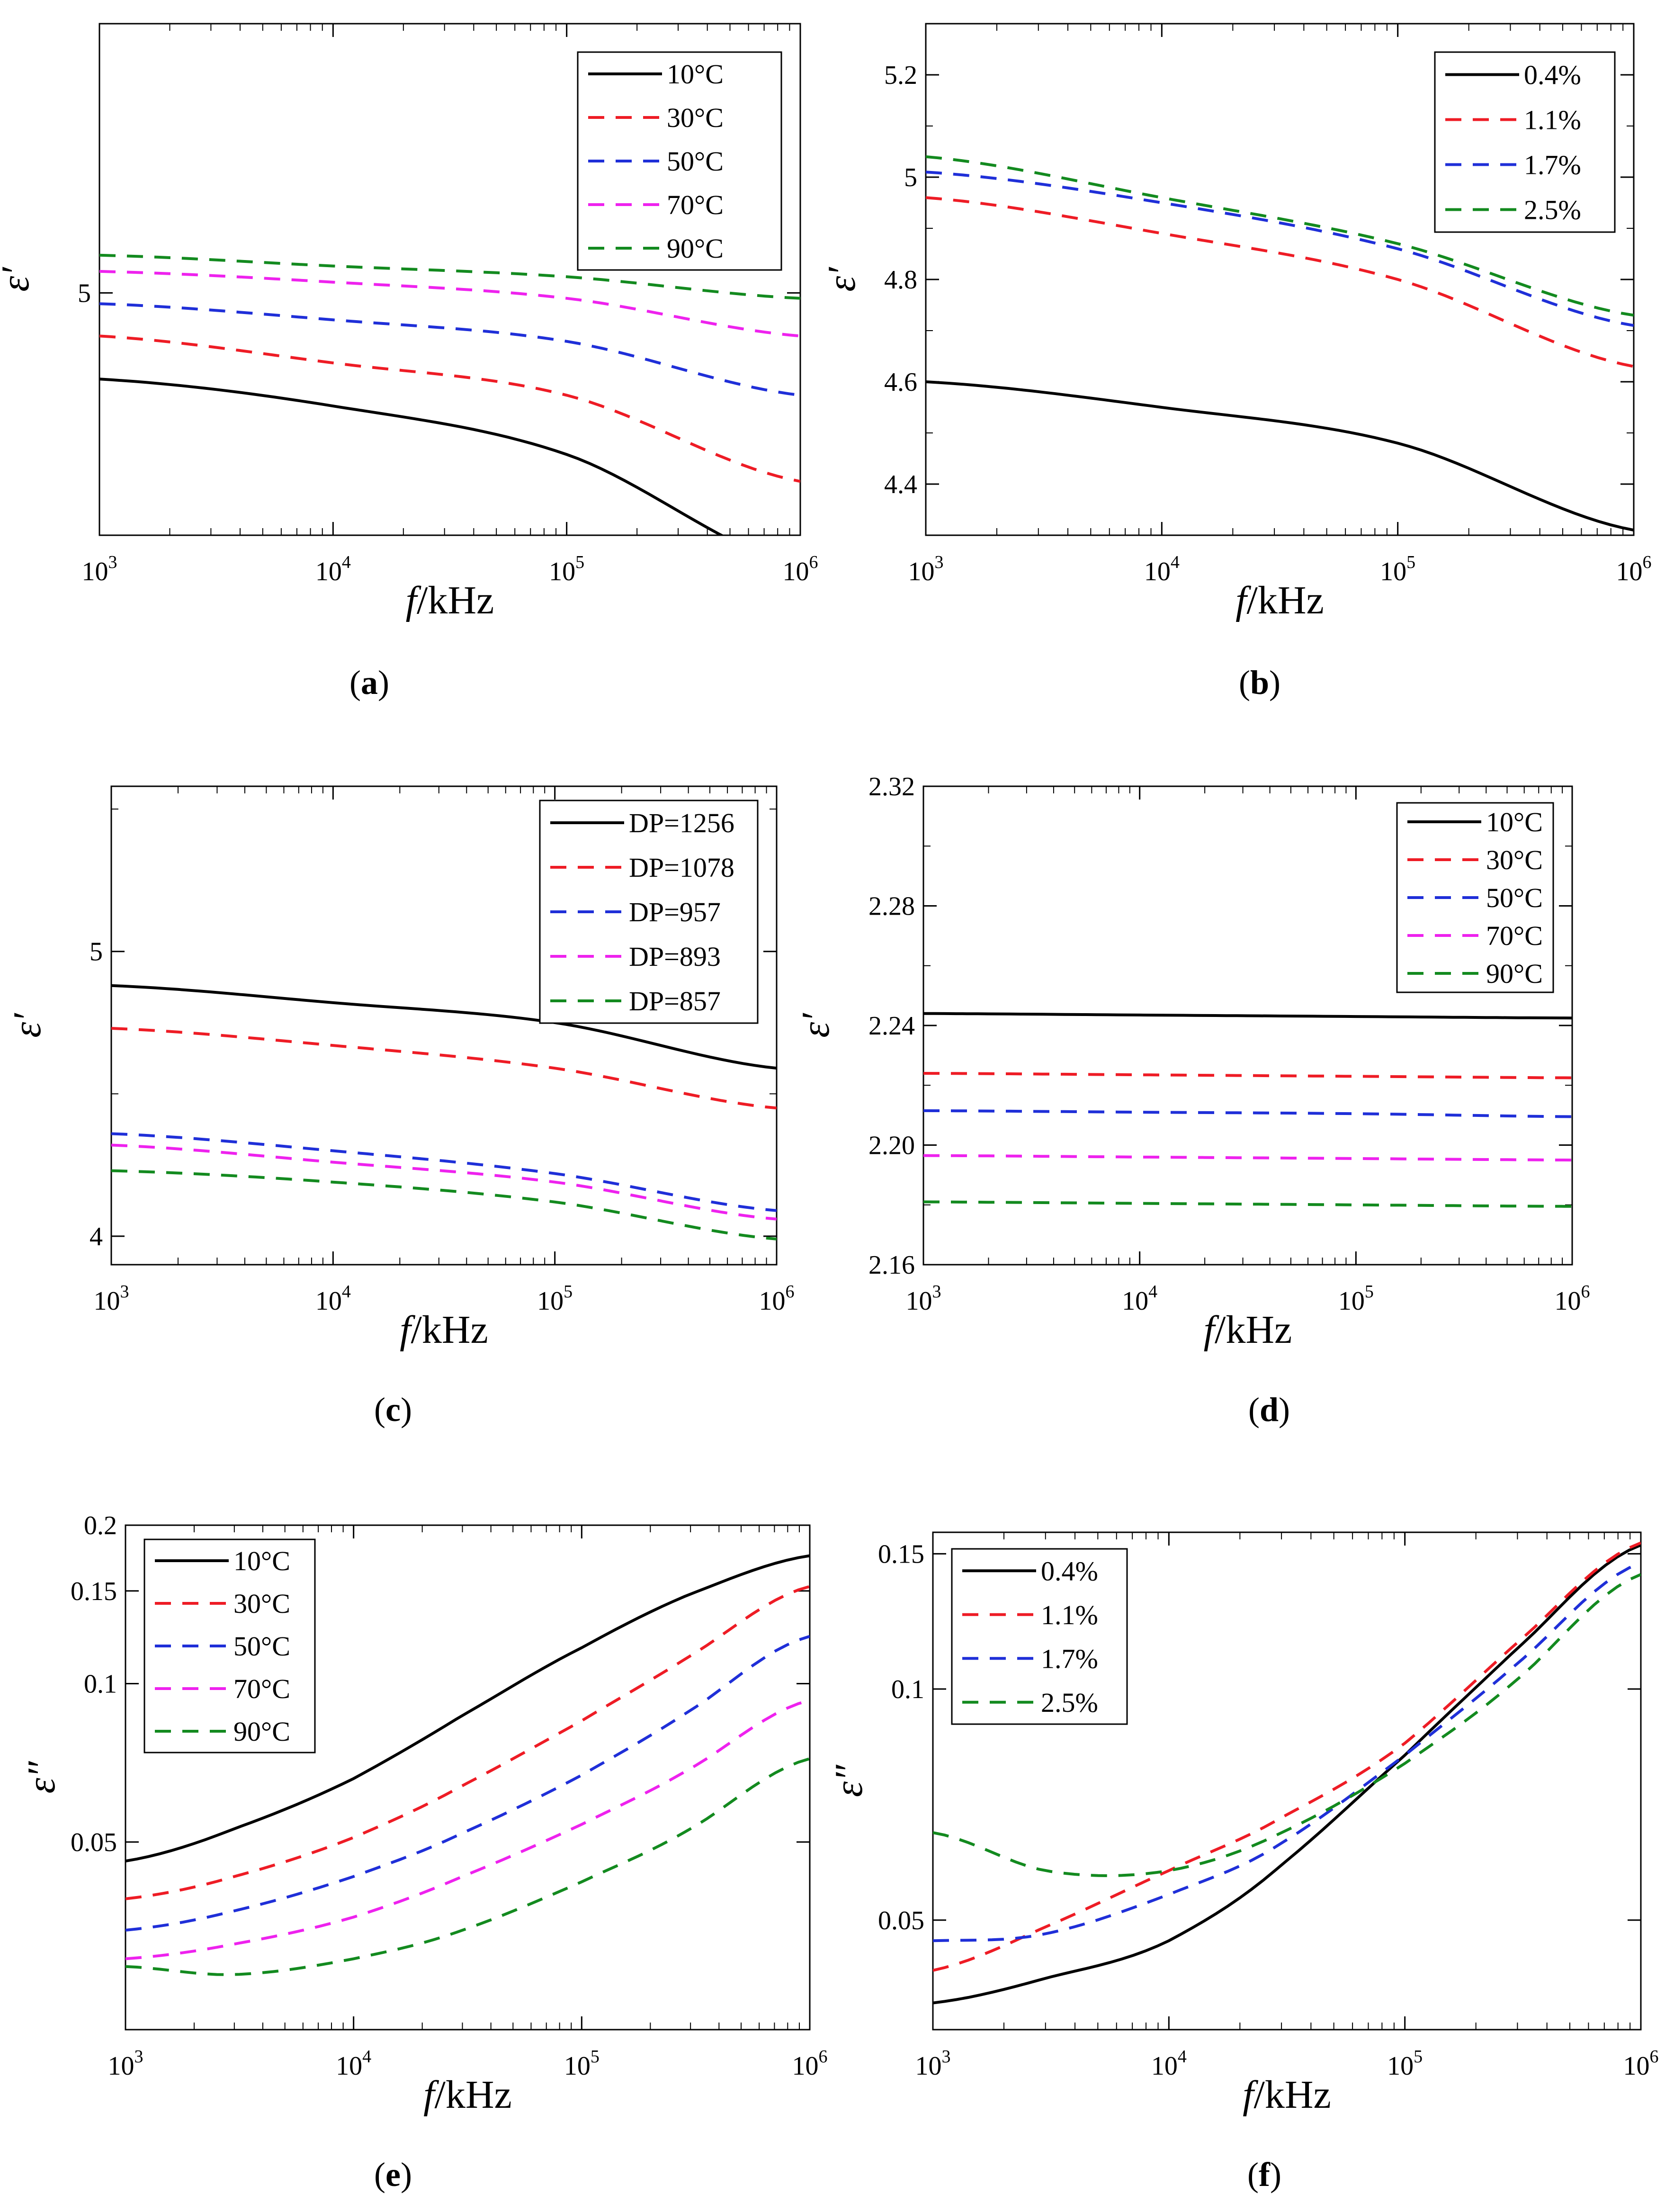 The width and height of the screenshot is (1674, 2212). I want to click on legend-label: 50°C, so click(1514, 898).